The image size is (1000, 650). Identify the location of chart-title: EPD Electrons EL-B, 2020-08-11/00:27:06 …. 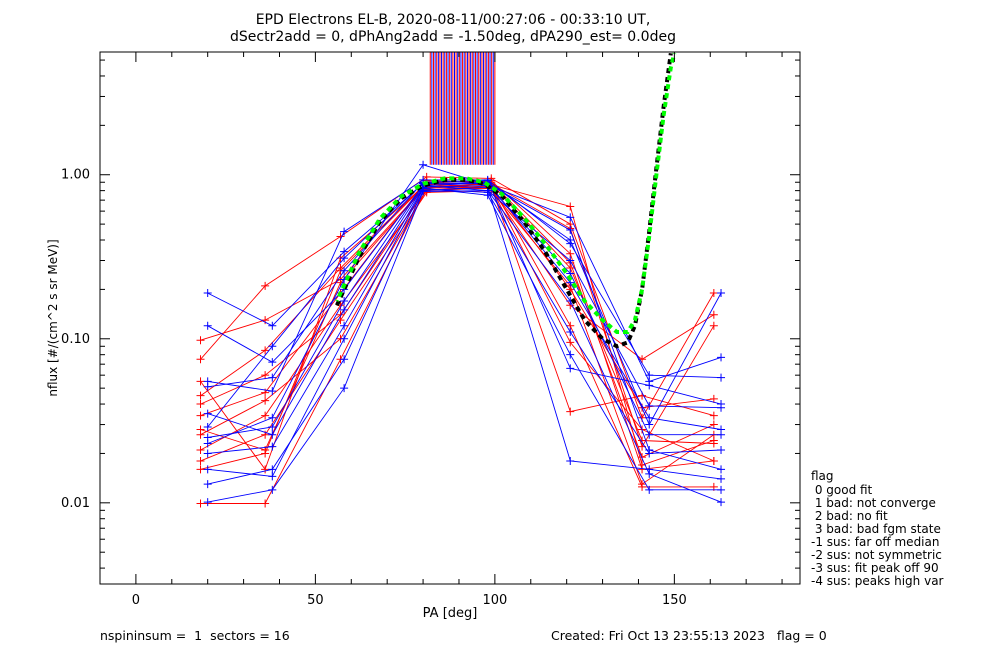
(453, 20).